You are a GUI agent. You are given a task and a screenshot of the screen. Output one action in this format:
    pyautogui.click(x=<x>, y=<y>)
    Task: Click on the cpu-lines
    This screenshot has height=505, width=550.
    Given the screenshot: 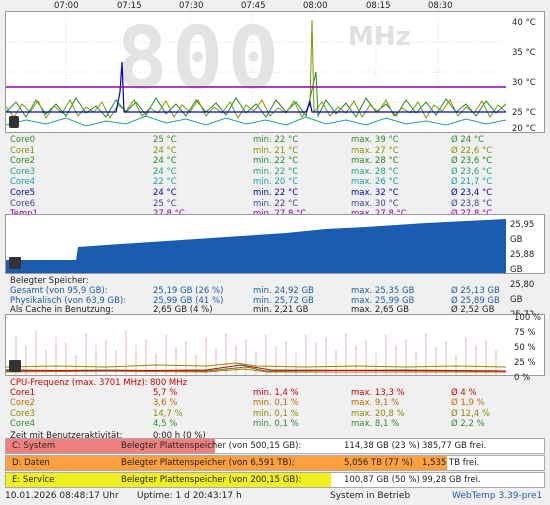 What is the action you would take?
    pyautogui.click(x=256, y=352)
    